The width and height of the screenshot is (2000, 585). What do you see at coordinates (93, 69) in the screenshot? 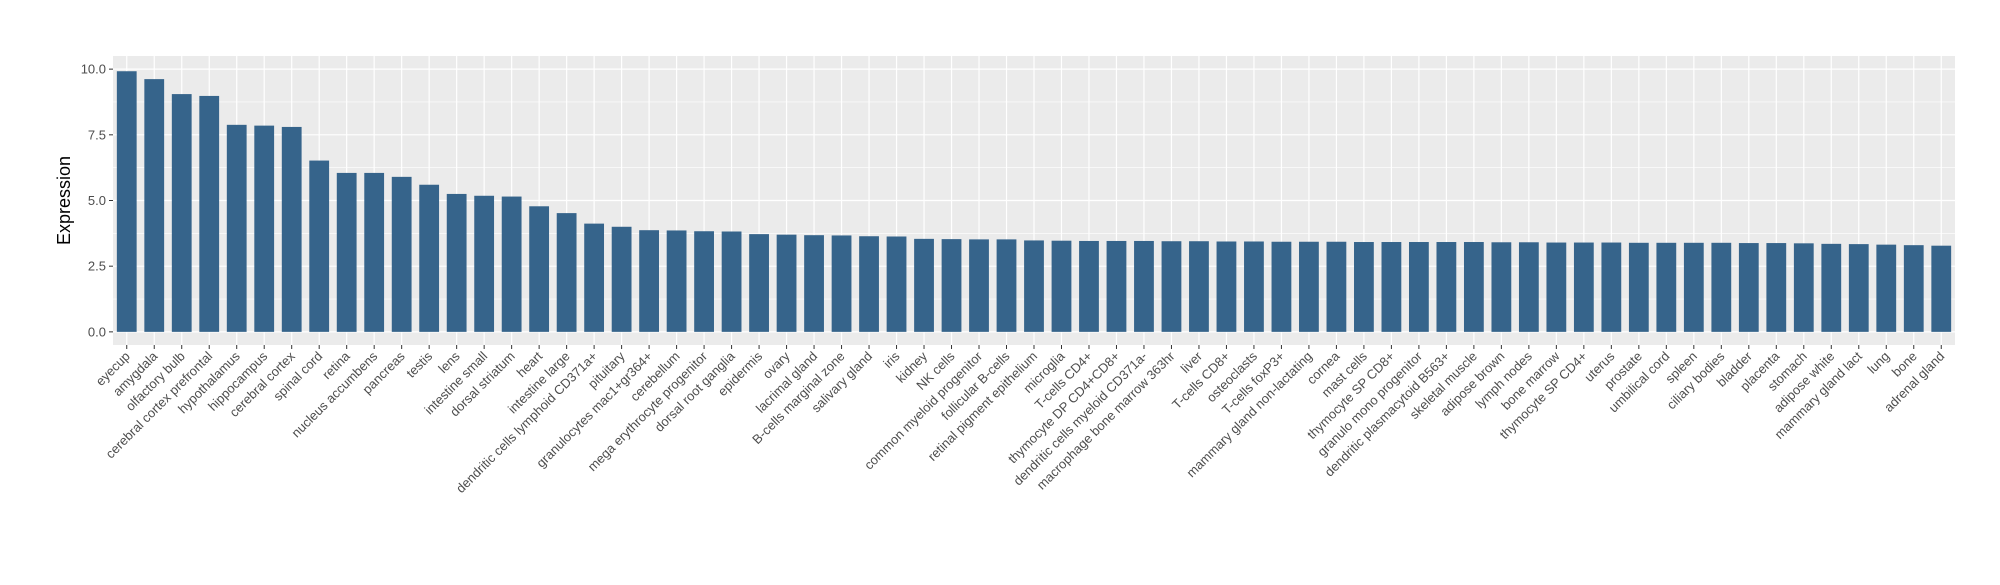
I see `y-tick-label: 10.0` at bounding box center [93, 69].